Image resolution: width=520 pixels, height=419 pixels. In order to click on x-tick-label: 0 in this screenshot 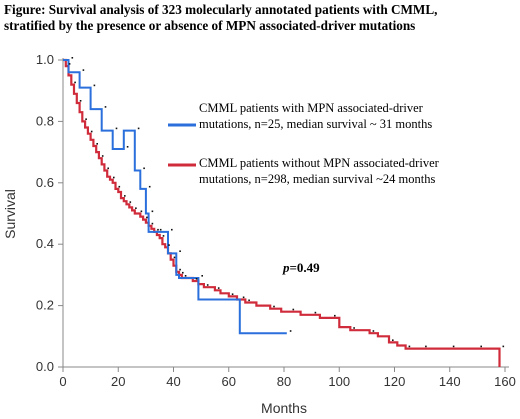, I will do `click(62, 381)`.